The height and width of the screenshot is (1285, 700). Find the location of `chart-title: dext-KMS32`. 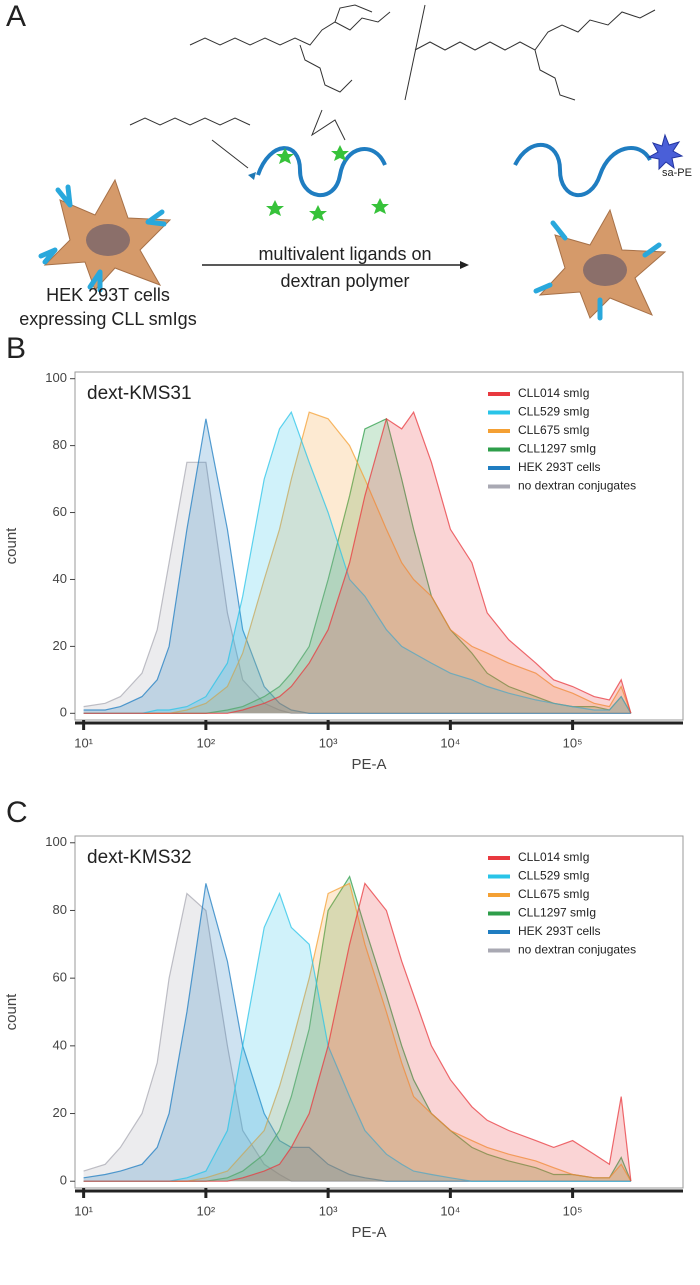

chart-title: dext-KMS32 is located at coordinates (139, 857).